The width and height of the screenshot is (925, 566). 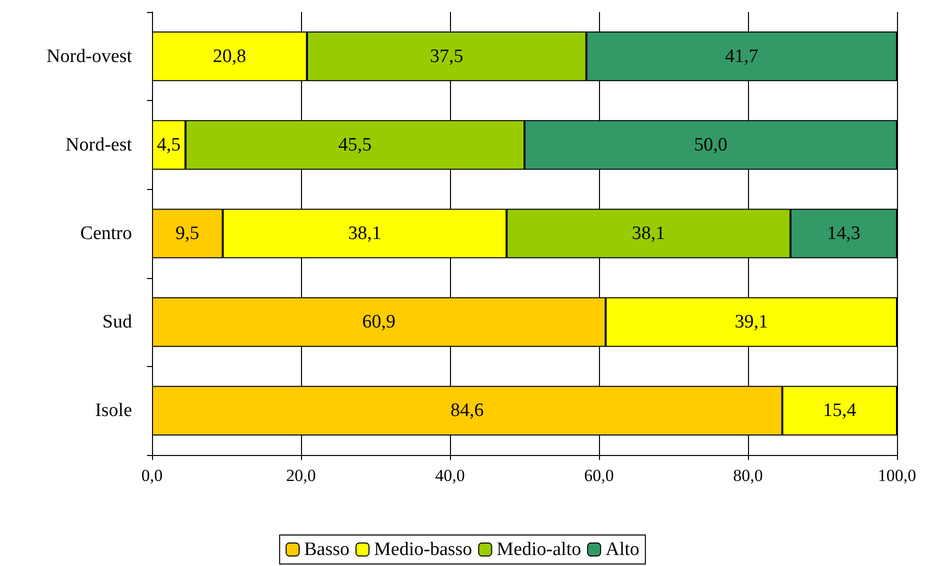 What do you see at coordinates (168, 145) in the screenshot?
I see `data-label: 4,5` at bounding box center [168, 145].